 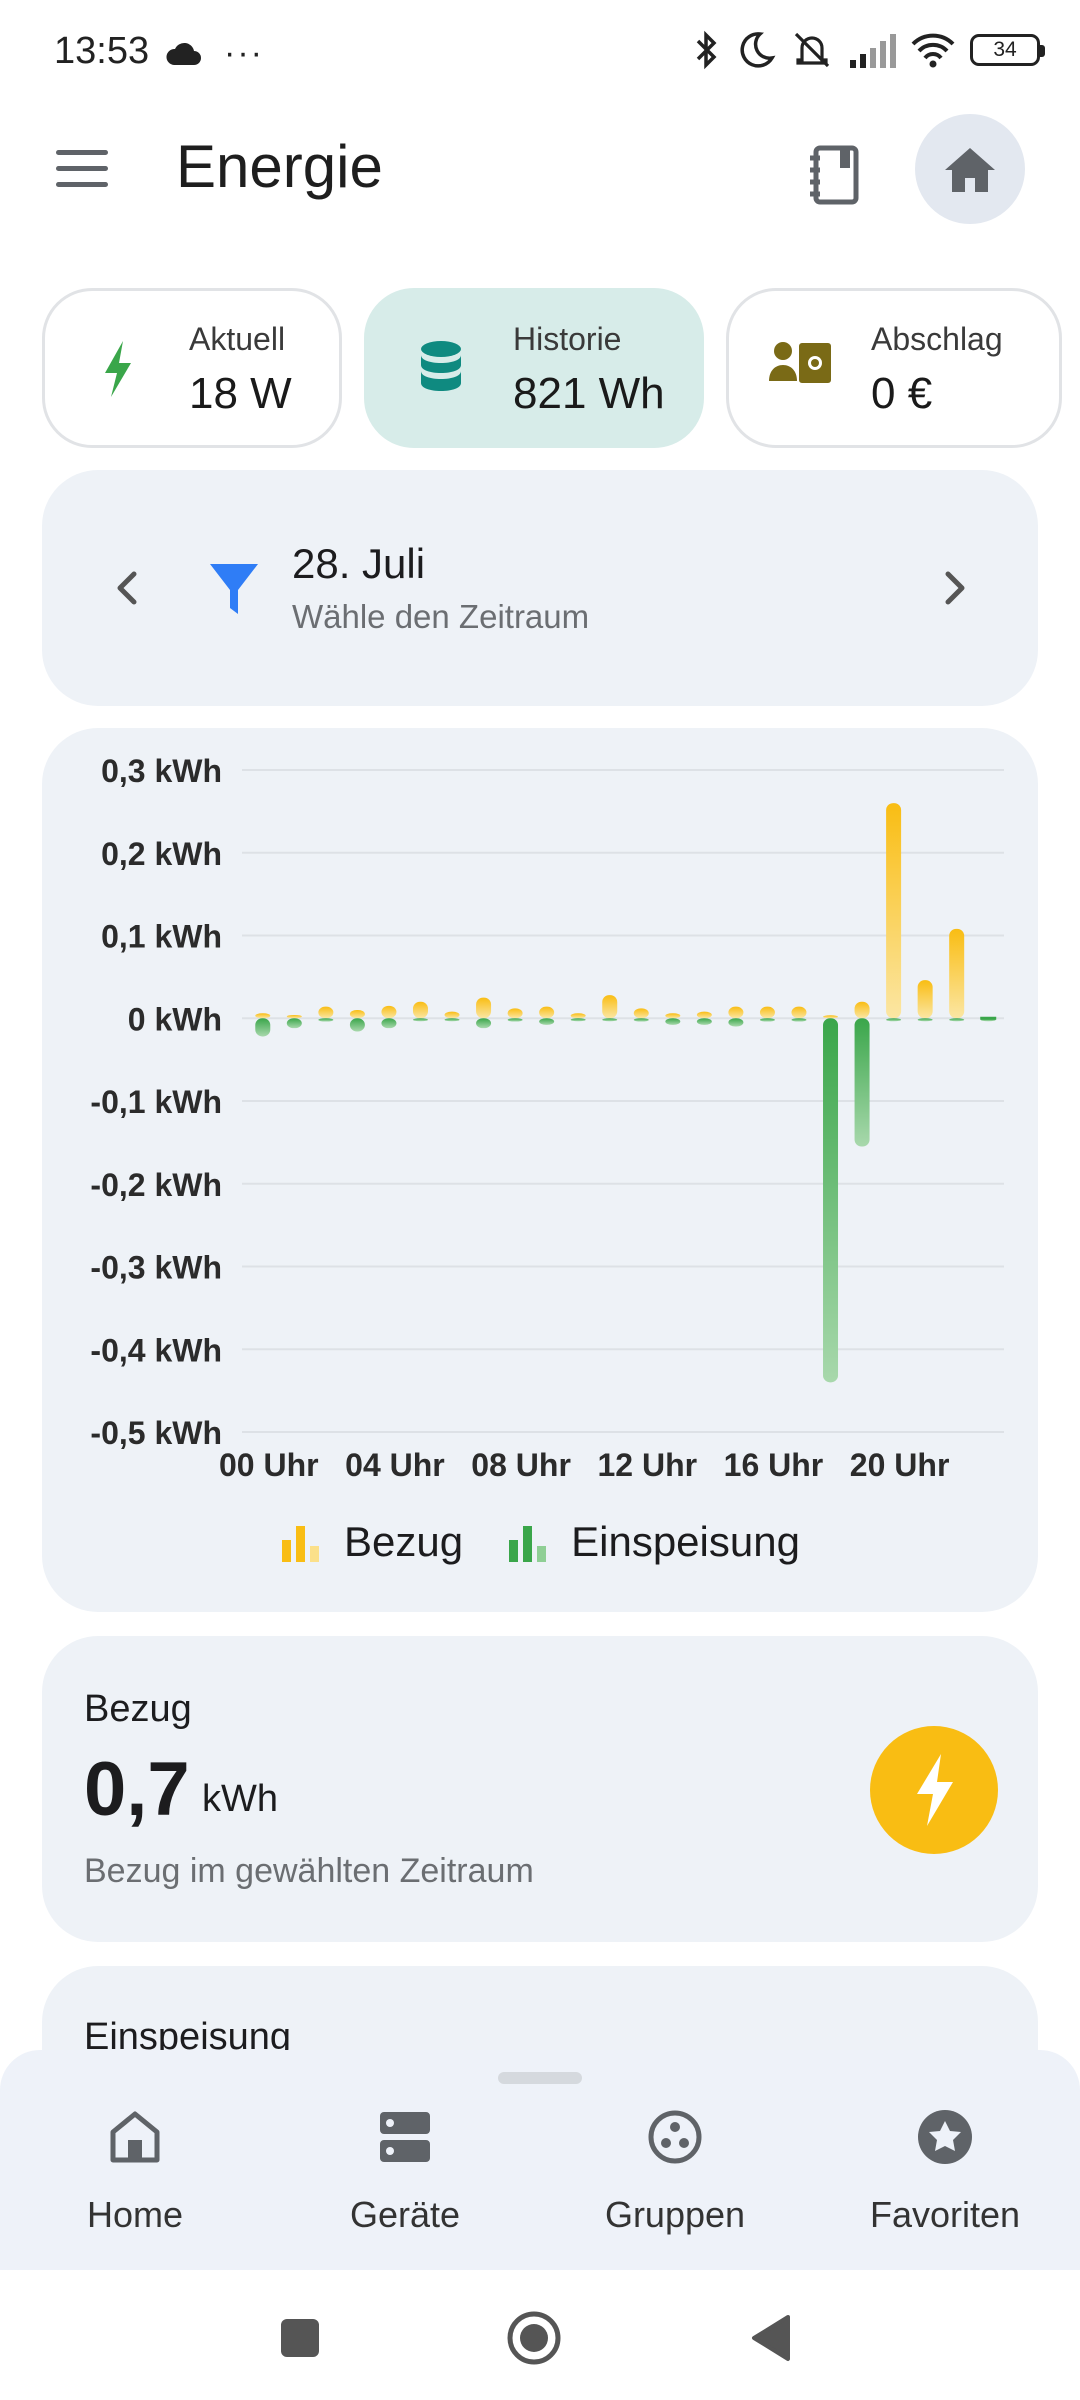 What do you see at coordinates (540, 2078) in the screenshot?
I see `drag-handle` at bounding box center [540, 2078].